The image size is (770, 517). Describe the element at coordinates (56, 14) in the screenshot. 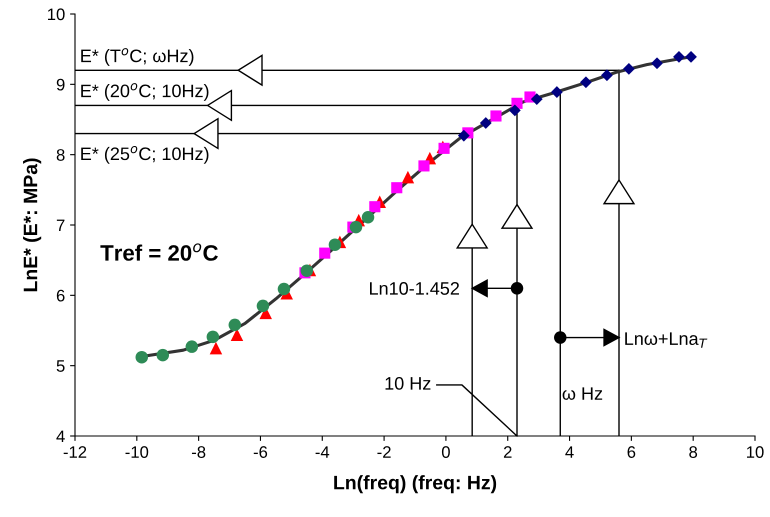

I see `y-tick-label: 10` at that location.